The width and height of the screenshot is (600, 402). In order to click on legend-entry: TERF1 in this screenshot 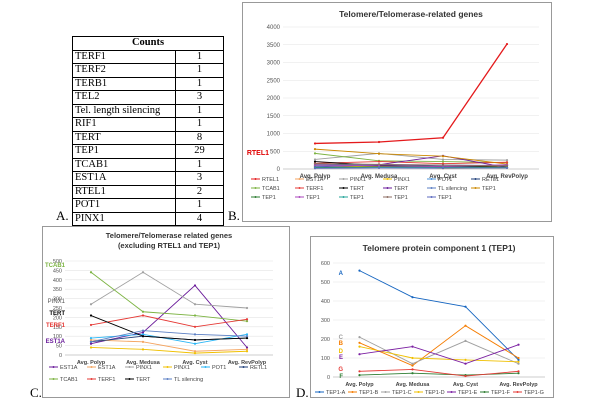, I will do `click(314, 189)`.